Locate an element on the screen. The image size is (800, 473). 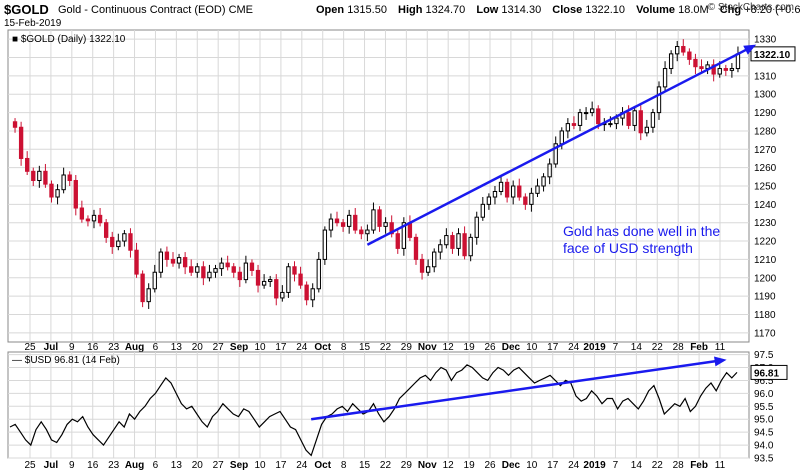
gold-x-tick-label: 7 is located at coordinates (616, 347).